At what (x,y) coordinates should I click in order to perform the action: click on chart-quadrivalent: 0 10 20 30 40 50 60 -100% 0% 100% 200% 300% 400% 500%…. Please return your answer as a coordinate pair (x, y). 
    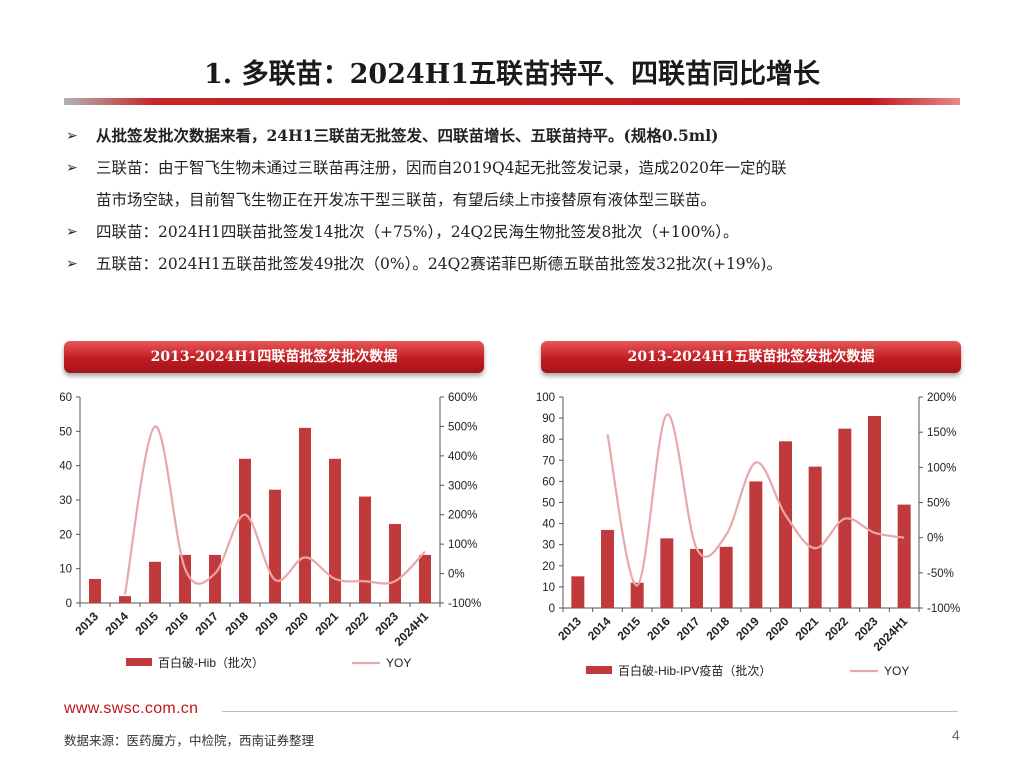
    Looking at the image, I should click on (270, 531).